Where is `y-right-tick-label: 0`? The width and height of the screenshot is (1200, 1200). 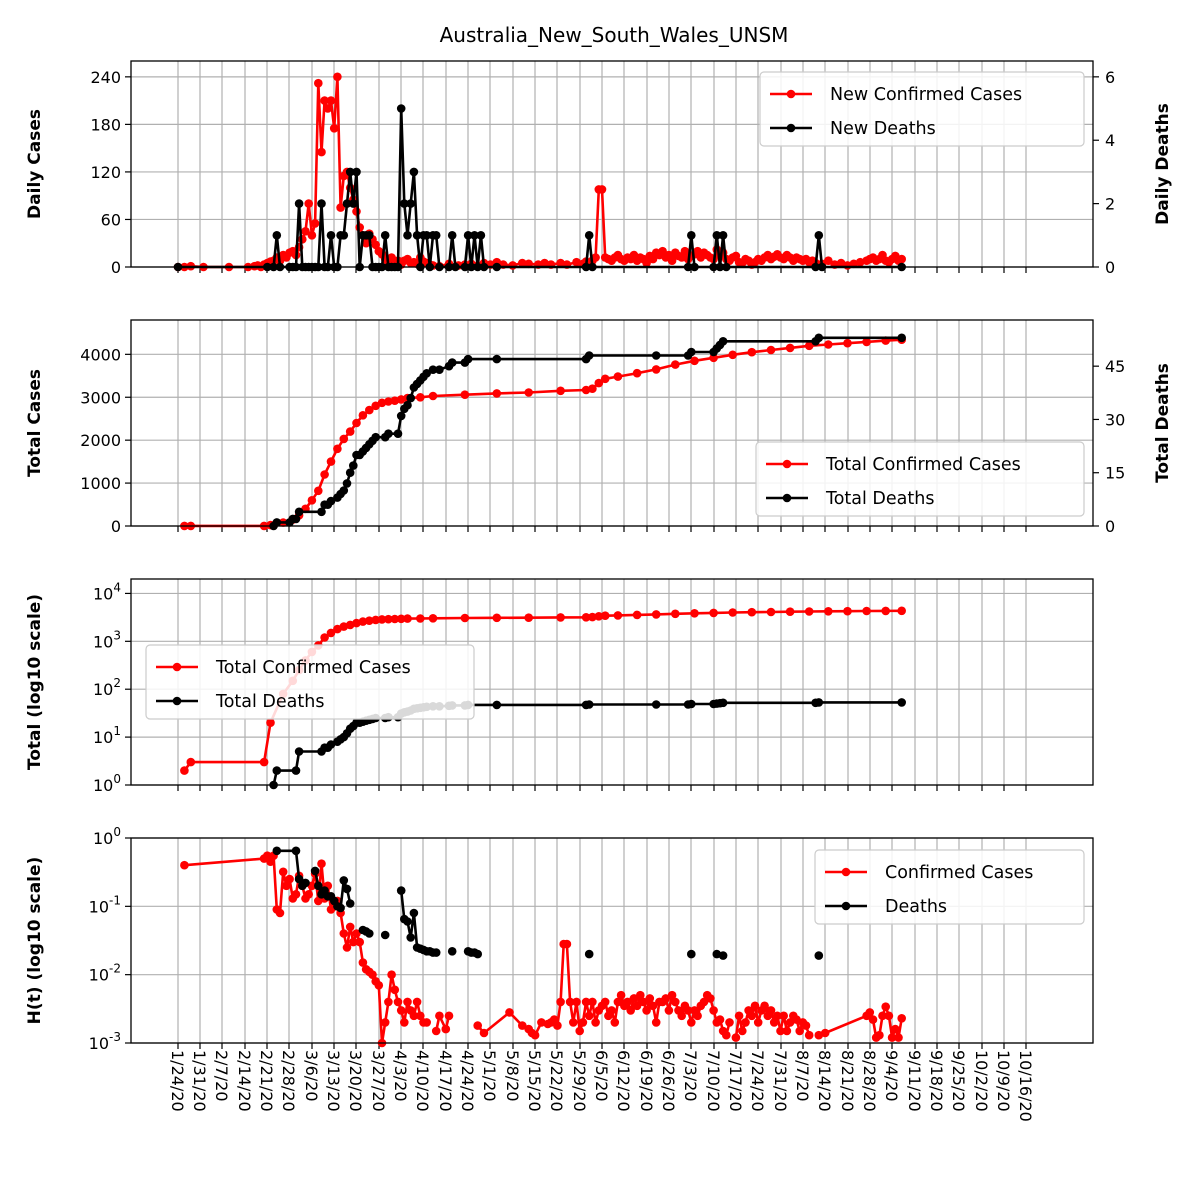 y-right-tick-label: 0 is located at coordinates (1110, 526).